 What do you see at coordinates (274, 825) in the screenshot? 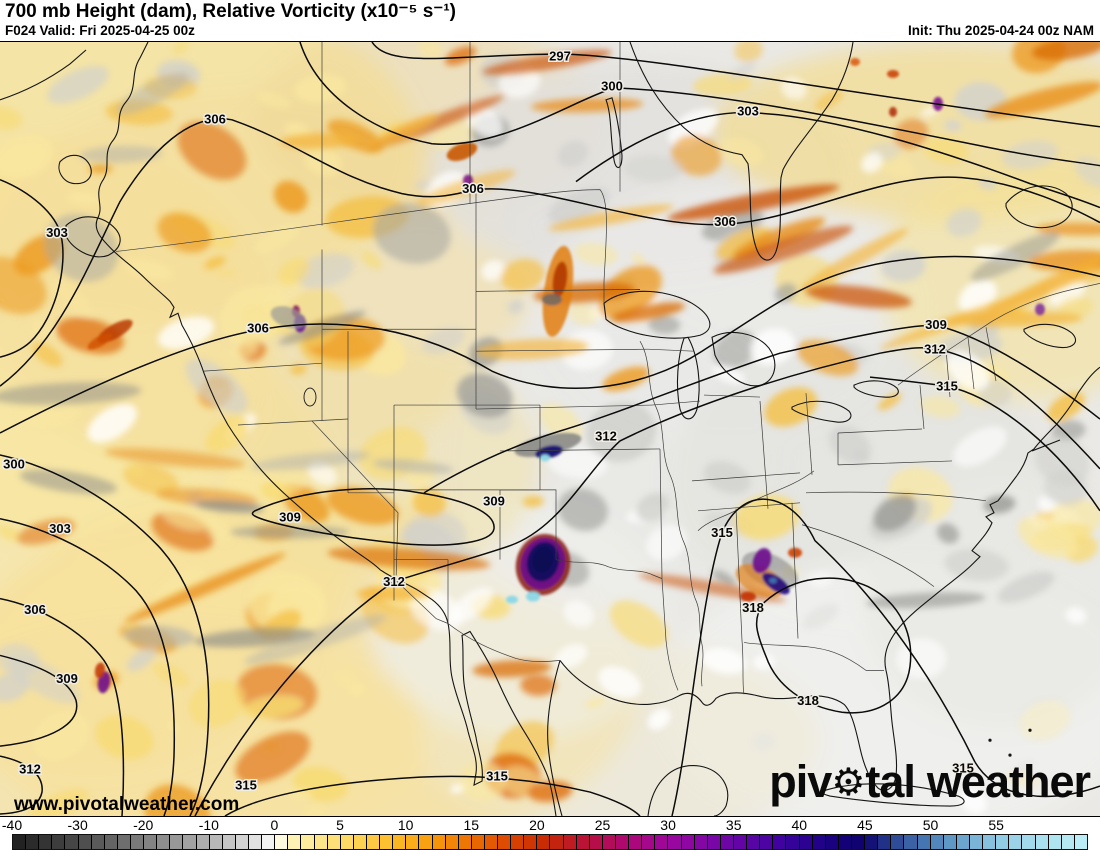
I see `colorbar-tick: 0` at bounding box center [274, 825].